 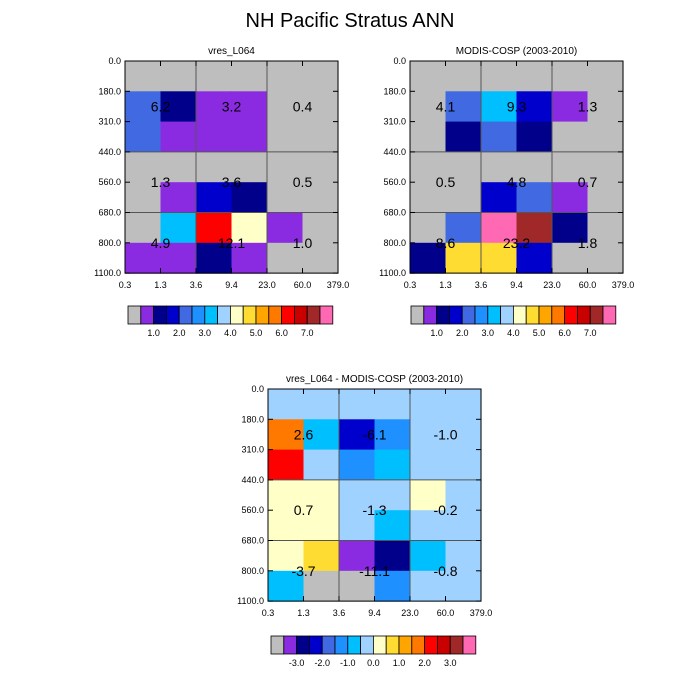 I want to click on box-value-label: -11.1, so click(x=374, y=571).